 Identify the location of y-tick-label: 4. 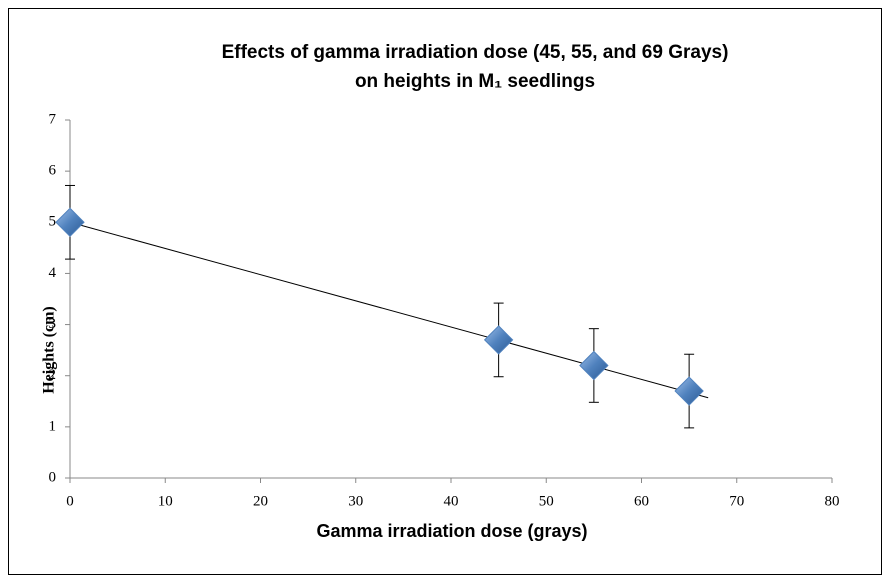
(53, 273).